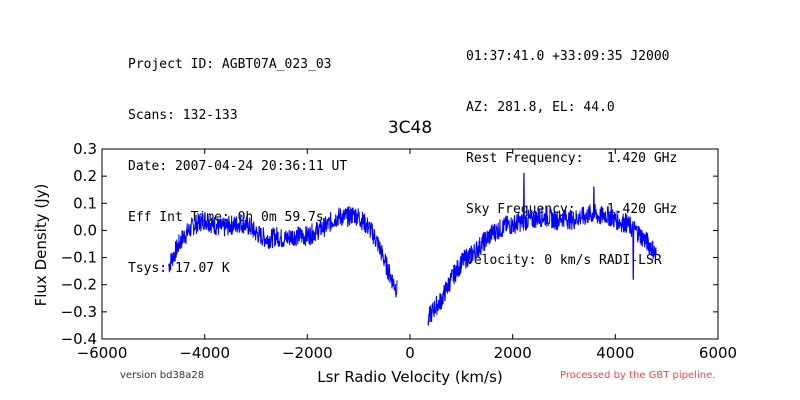  What do you see at coordinates (307, 353) in the screenshot?
I see `x-tick-label: −2000` at bounding box center [307, 353].